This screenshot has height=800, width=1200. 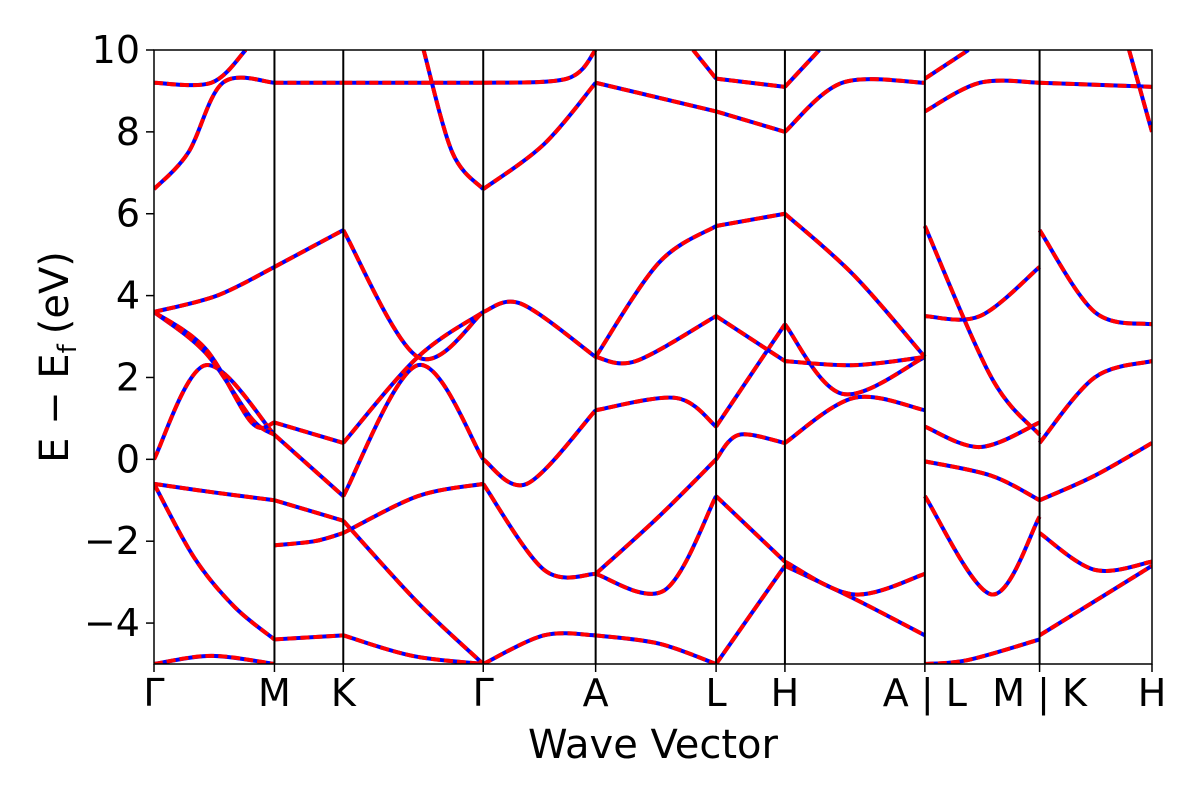 What do you see at coordinates (539, 448) in the screenshot?
I see `band-line-overlay-s3-b2` at bounding box center [539, 448].